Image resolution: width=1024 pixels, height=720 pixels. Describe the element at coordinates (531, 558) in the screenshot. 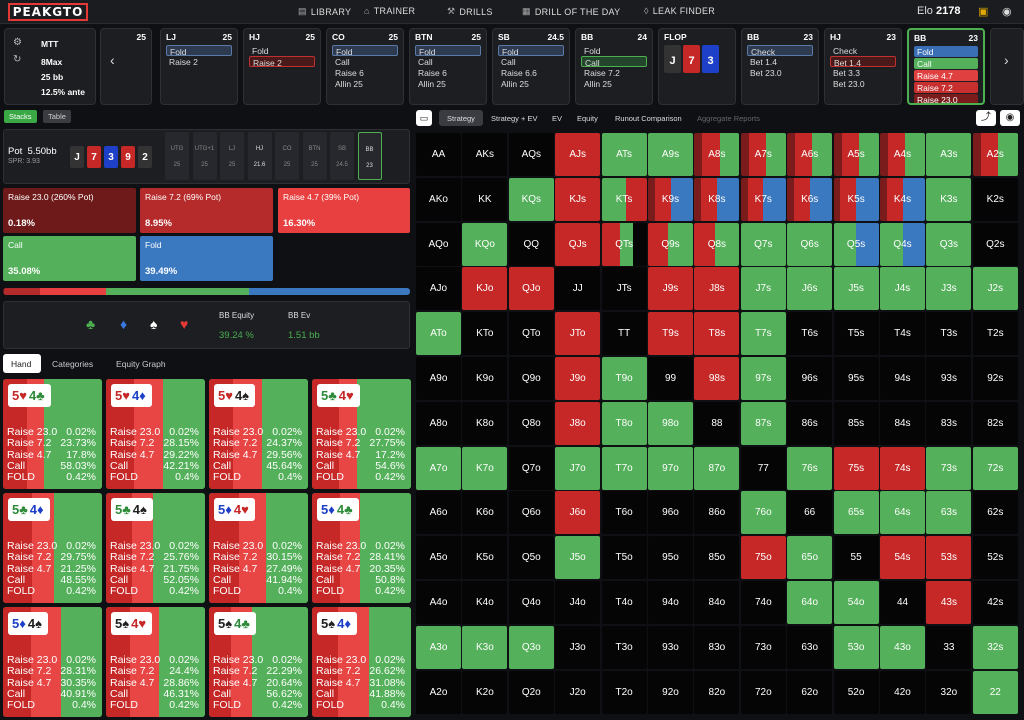

I see `range-cell-Q5o: Q5o` at that location.